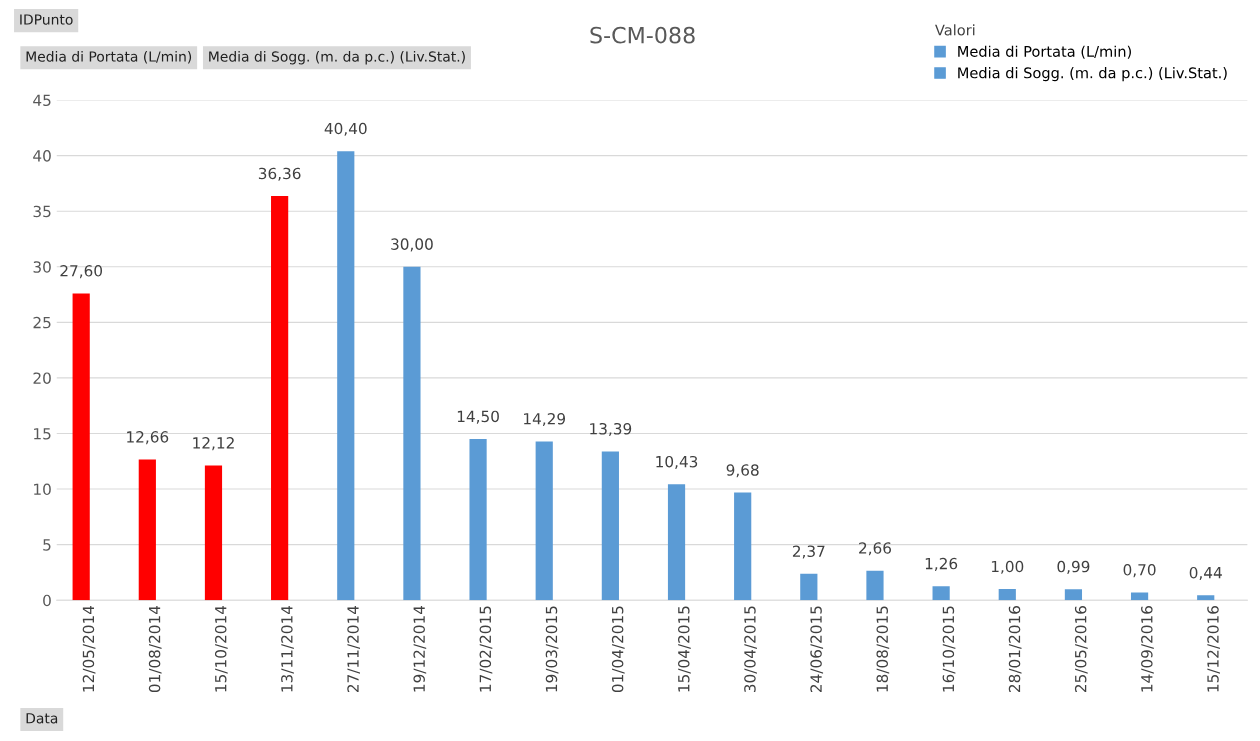 This screenshot has width=1260, height=741. What do you see at coordinates (949, 649) in the screenshot?
I see `x-tick-label: 16/10/2015` at bounding box center [949, 649].